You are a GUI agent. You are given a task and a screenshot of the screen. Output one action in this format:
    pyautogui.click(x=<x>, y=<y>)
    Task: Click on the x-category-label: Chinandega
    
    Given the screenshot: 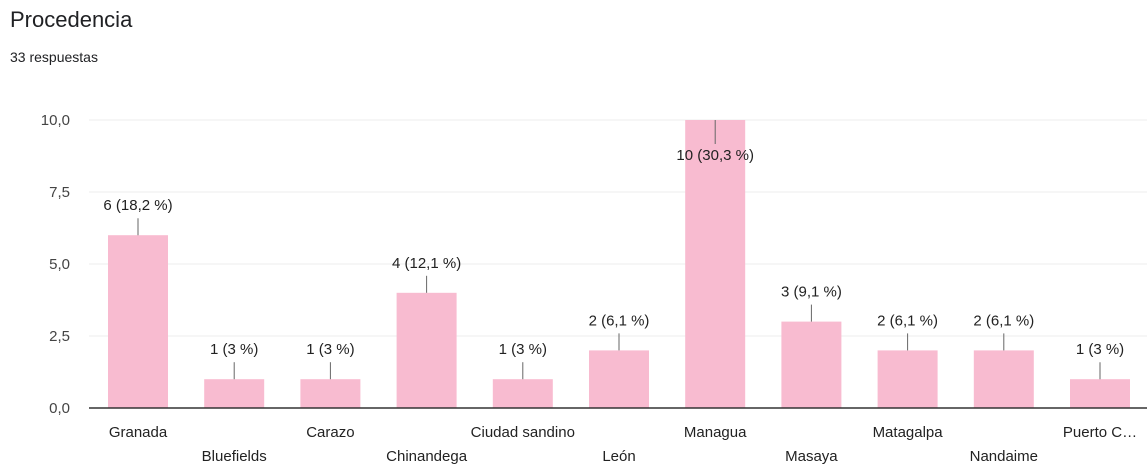 What is the action you would take?
    pyautogui.click(x=427, y=456)
    